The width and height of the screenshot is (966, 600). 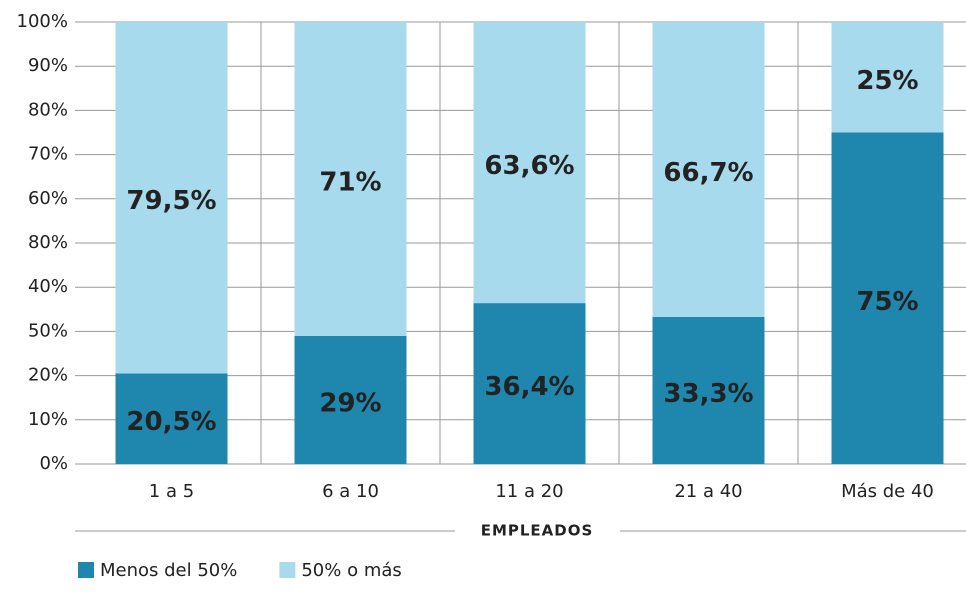 What do you see at coordinates (529, 387) in the screenshot?
I see `data-label: 36,4%` at bounding box center [529, 387].